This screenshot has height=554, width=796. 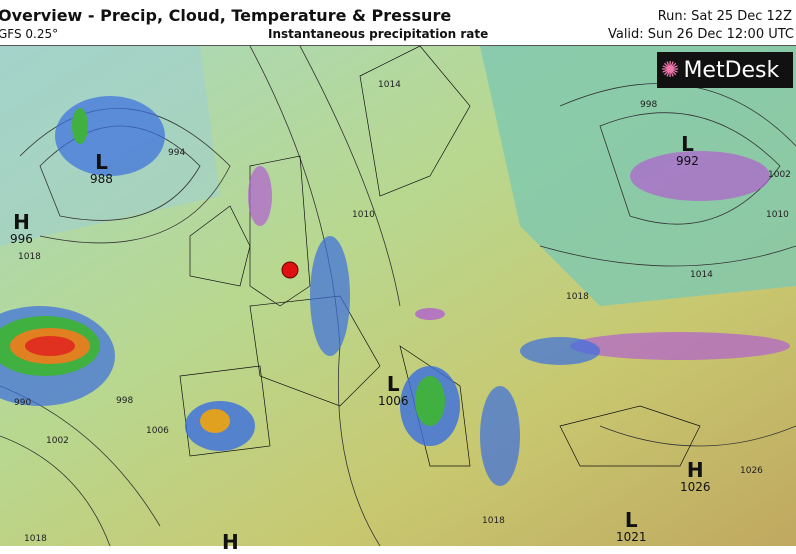 I want to click on low-pressure-1021: L 1021, so click(x=631, y=526).